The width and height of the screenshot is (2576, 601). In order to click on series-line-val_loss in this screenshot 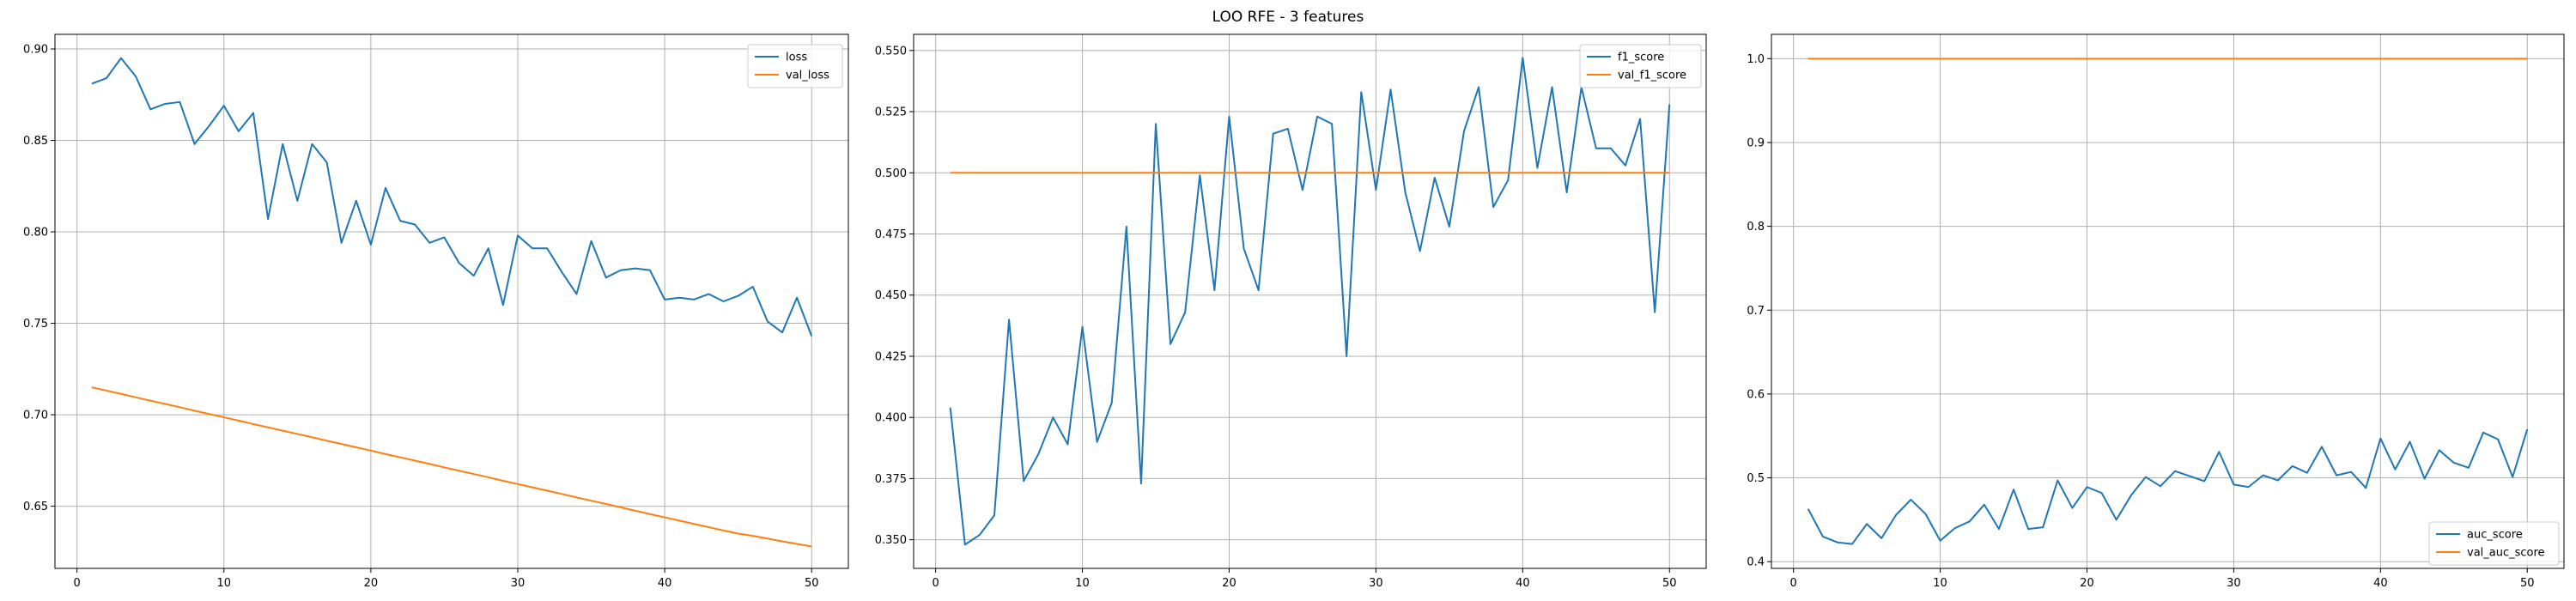, I will do `click(452, 467)`.